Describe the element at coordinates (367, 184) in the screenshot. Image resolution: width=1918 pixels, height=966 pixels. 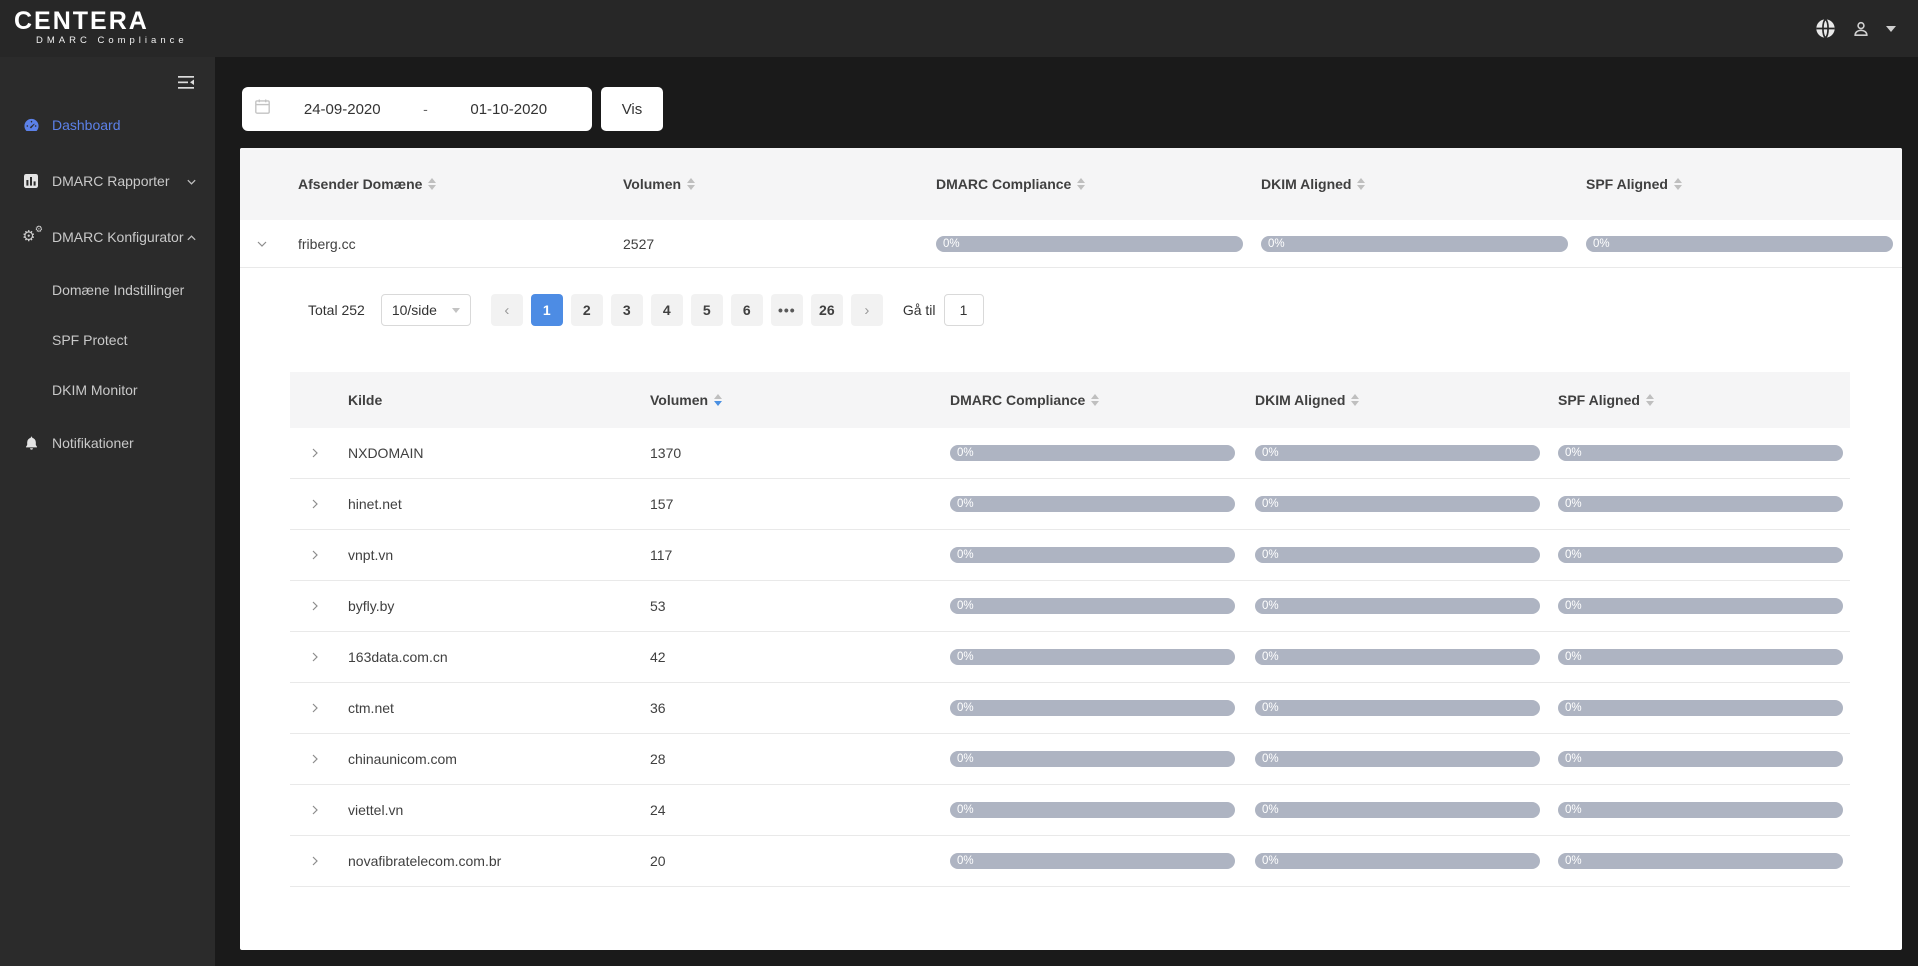
I see `column-header: Afsender Domæne` at that location.